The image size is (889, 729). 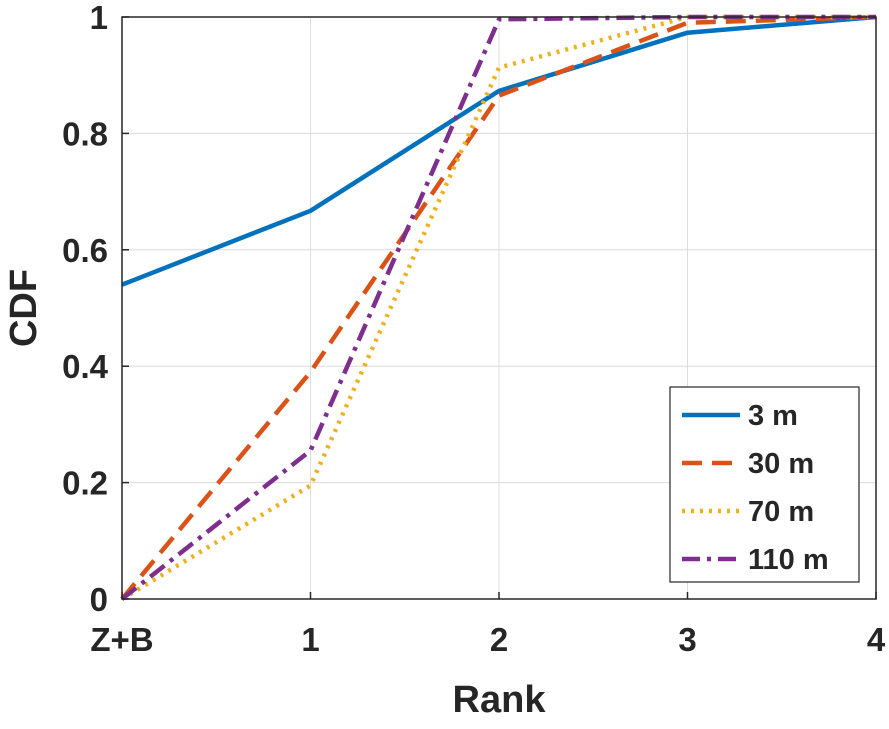 What do you see at coordinates (99, 599) in the screenshot?
I see `y-tick-label: 0` at bounding box center [99, 599].